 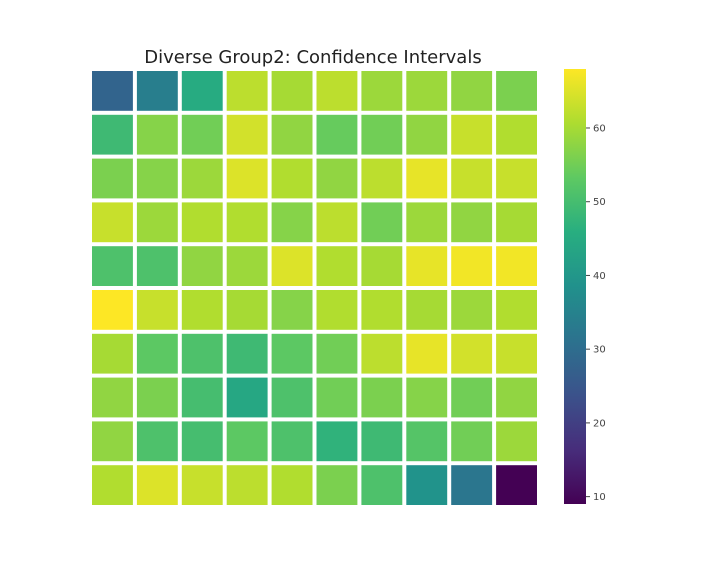 What do you see at coordinates (516, 134) in the screenshot?
I see `heatmap-cell-r1-c9` at bounding box center [516, 134].